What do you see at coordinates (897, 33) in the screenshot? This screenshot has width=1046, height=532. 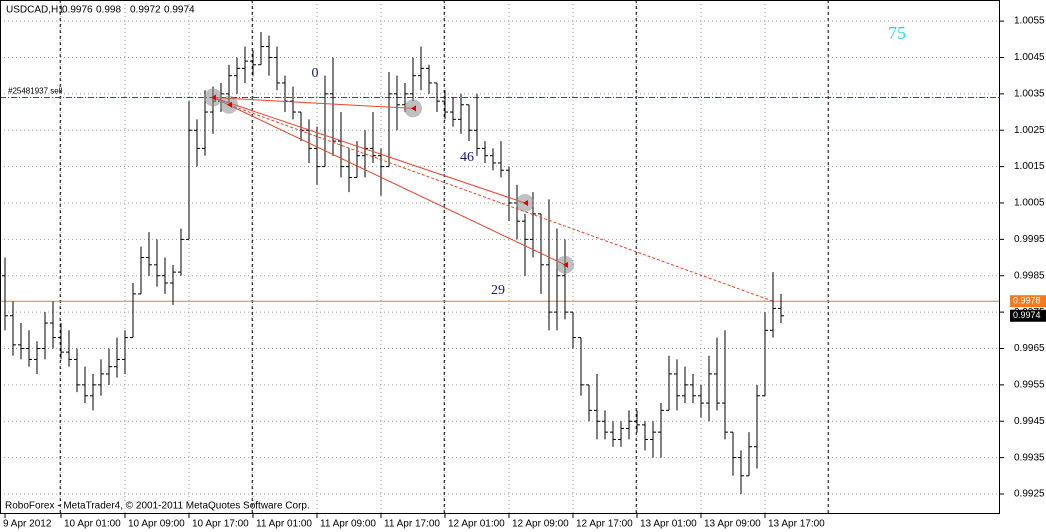 I see `indicator-label: 75` at bounding box center [897, 33].